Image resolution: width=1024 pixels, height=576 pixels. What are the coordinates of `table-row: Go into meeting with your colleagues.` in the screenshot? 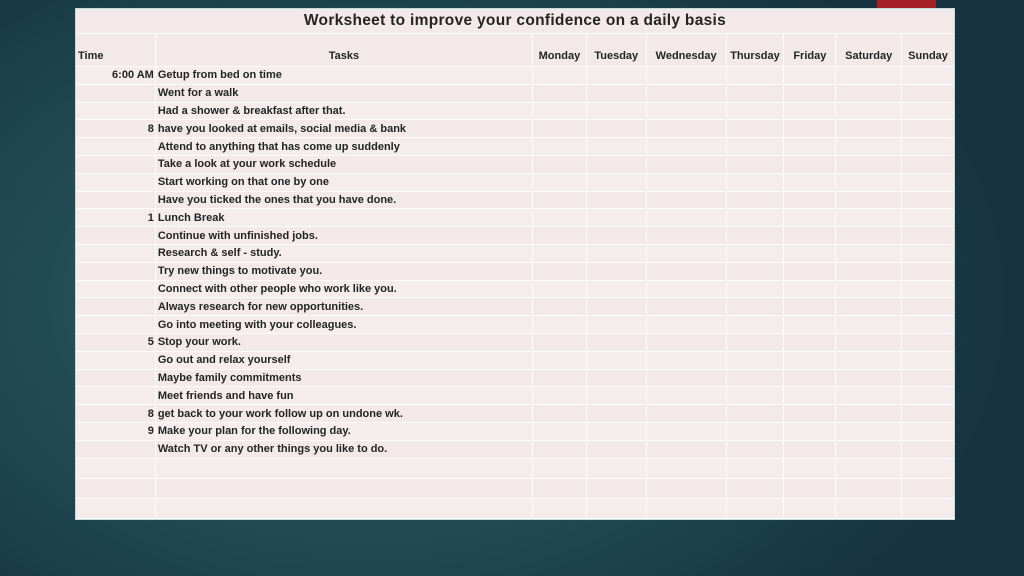 It's located at (515, 325).